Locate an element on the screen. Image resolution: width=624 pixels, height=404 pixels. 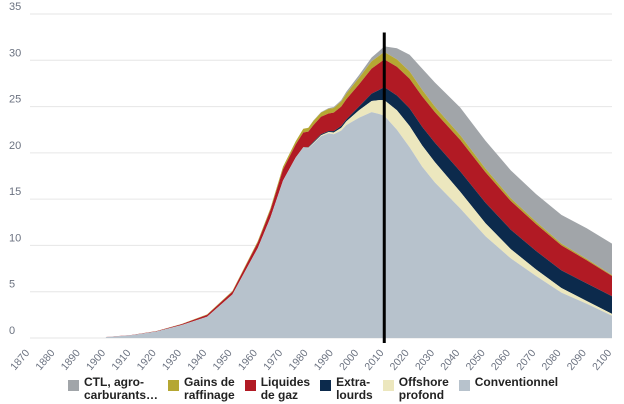
x-tick-label: 1950 is located at coordinates (223, 360).